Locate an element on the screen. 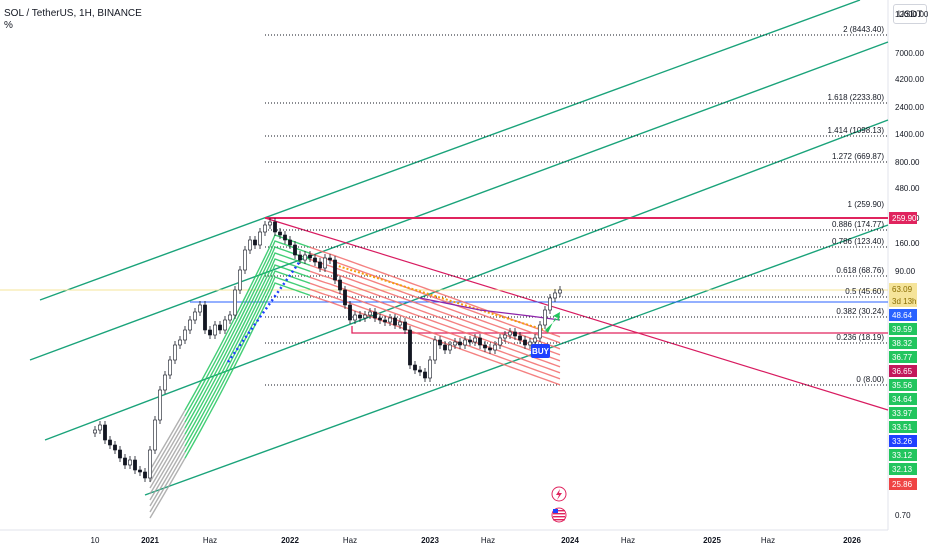 This screenshot has height=550, width=932. price-badge: 25.86 is located at coordinates (903, 484).